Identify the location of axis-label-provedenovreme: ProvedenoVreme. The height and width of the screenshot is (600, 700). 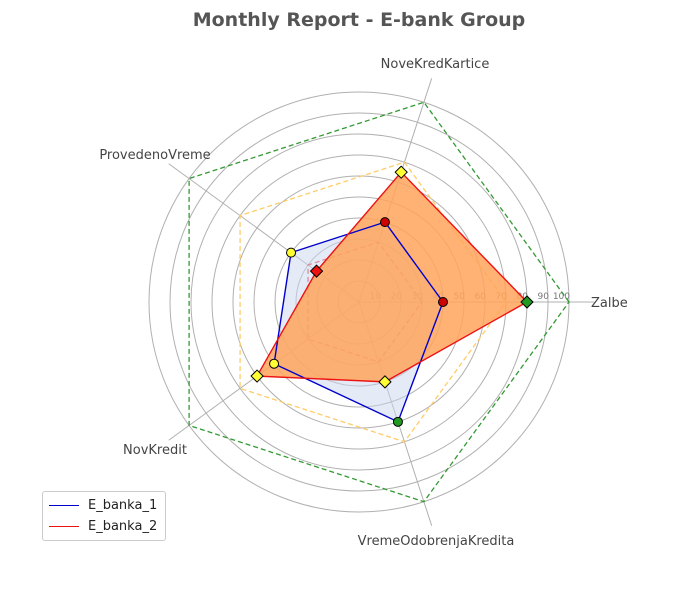
(154, 155).